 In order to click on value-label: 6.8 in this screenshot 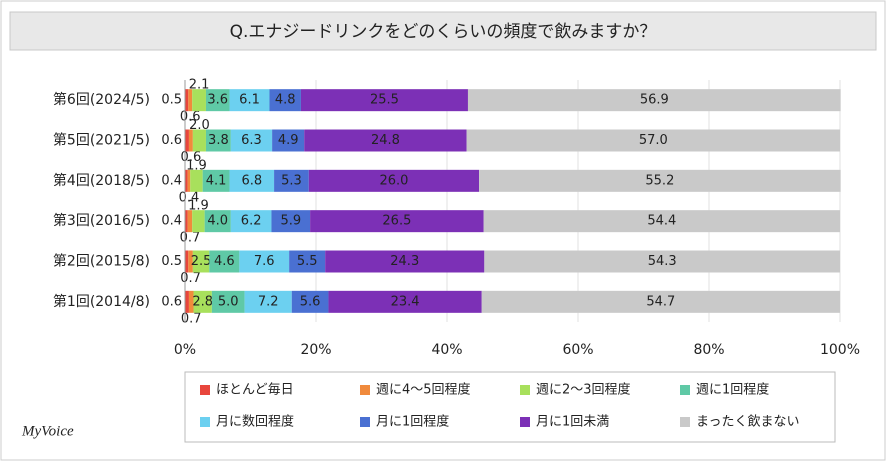, I will do `click(251, 180)`.